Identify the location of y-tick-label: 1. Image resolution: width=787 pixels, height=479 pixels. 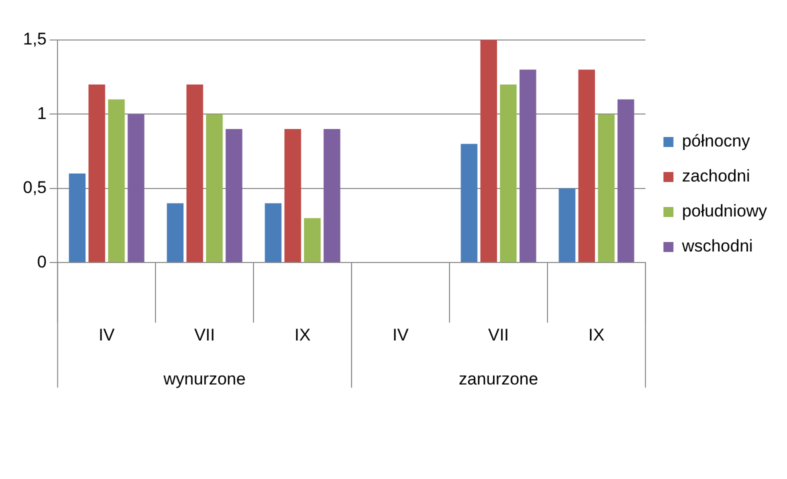
(42, 113).